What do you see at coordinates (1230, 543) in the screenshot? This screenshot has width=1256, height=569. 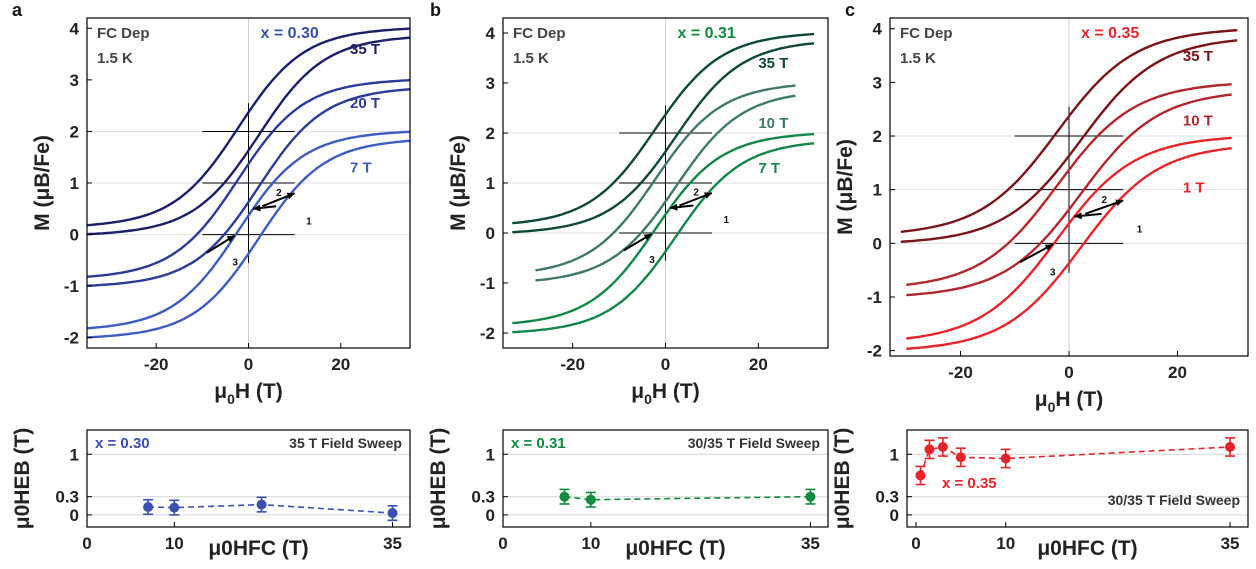 I see `x-tick-label: 35` at bounding box center [1230, 543].